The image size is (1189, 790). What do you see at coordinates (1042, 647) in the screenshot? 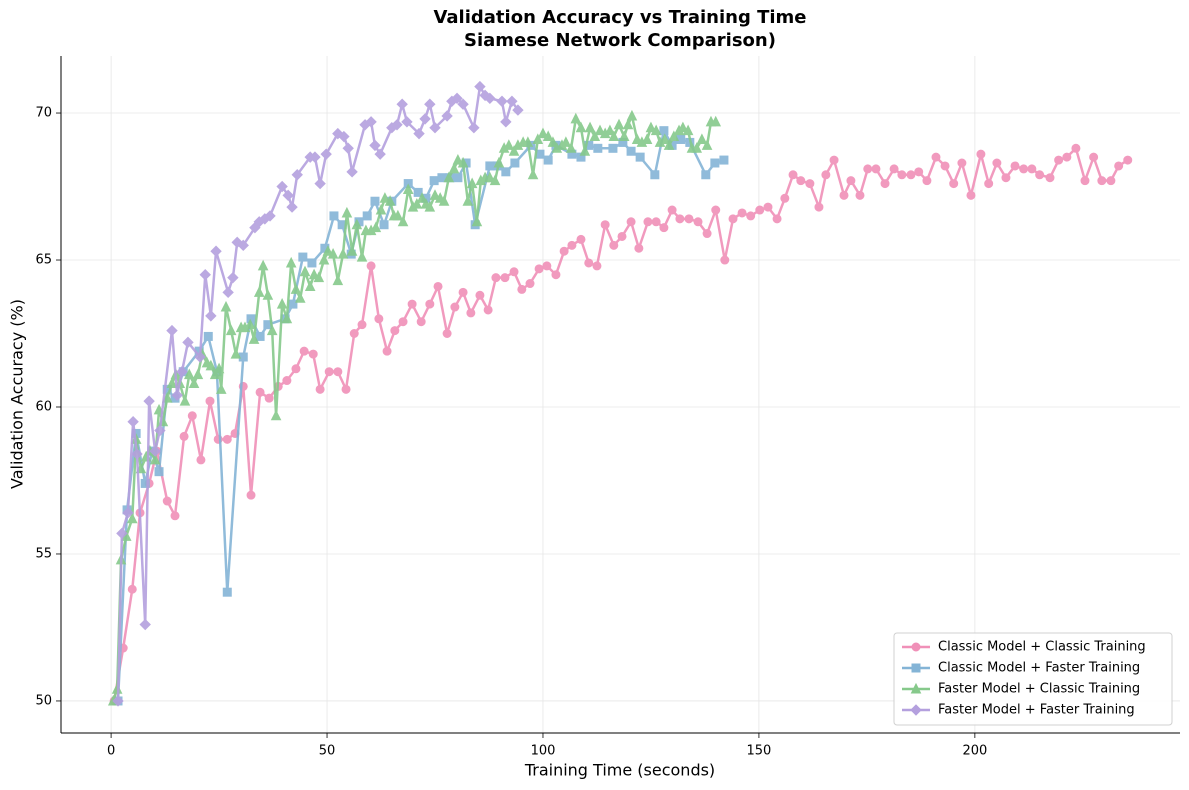
I see `legend-label: Classic Model + Classic Training` at bounding box center [1042, 647].